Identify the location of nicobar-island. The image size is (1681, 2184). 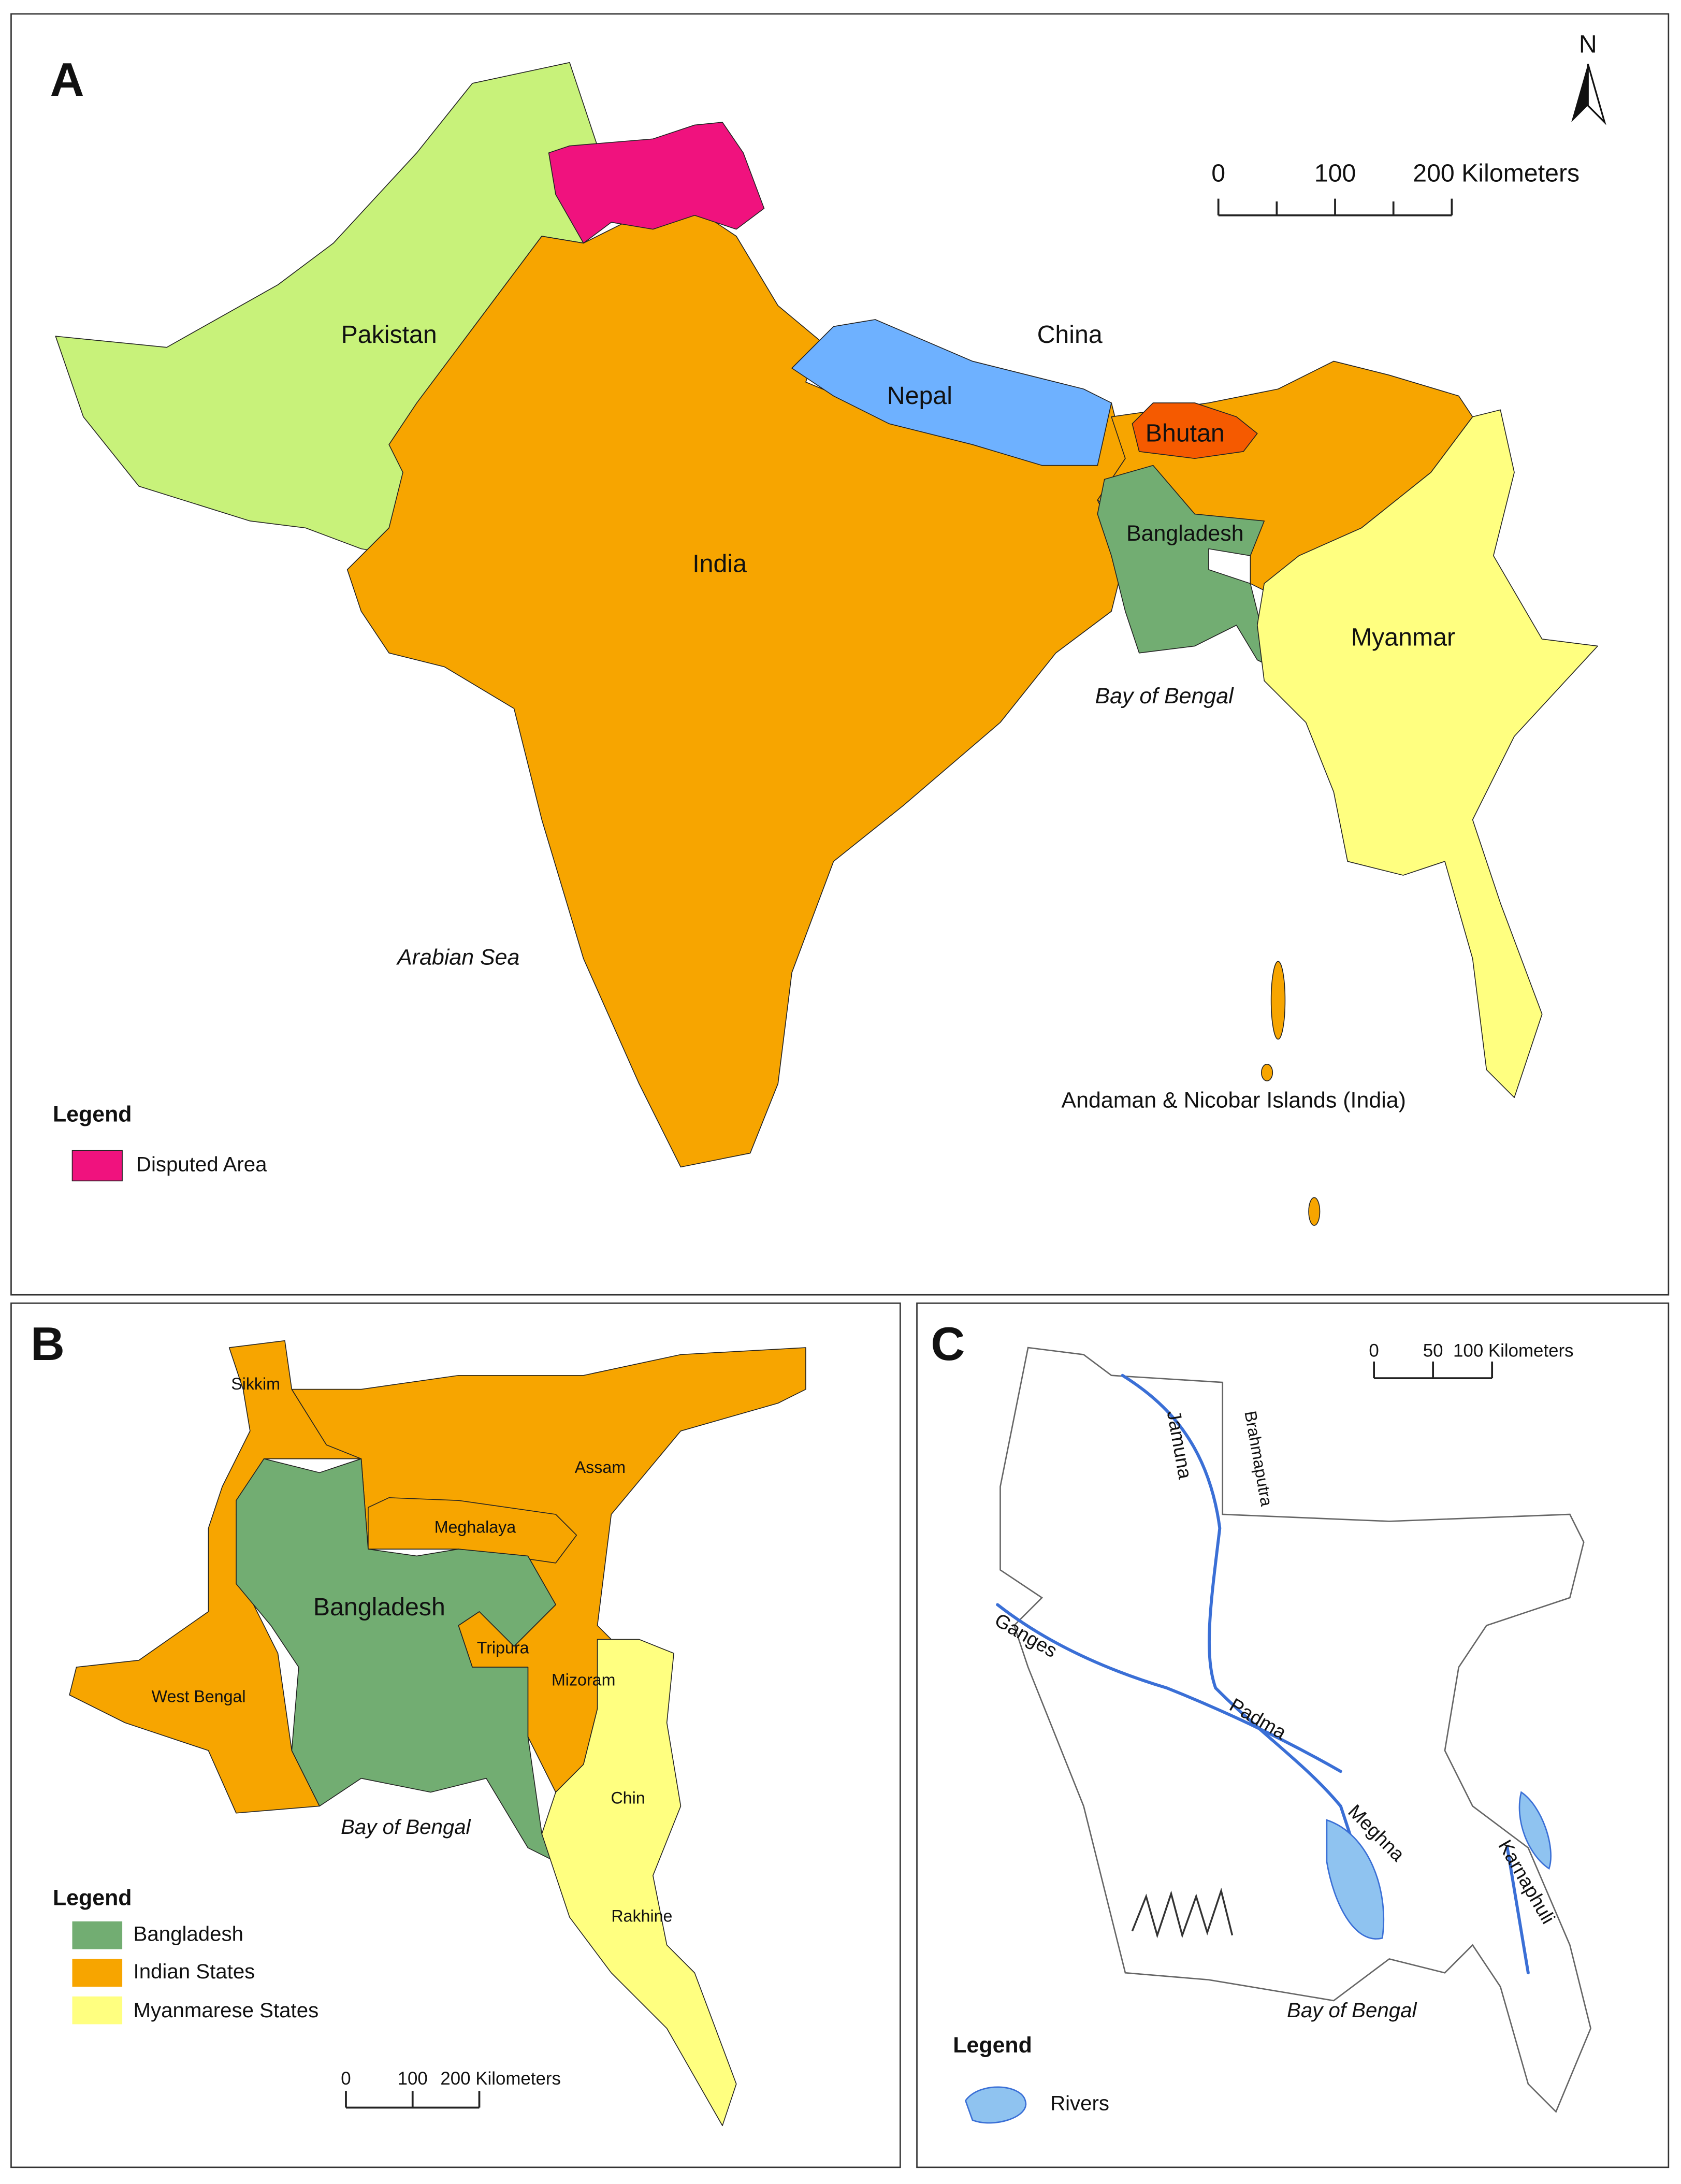
(1314, 1211).